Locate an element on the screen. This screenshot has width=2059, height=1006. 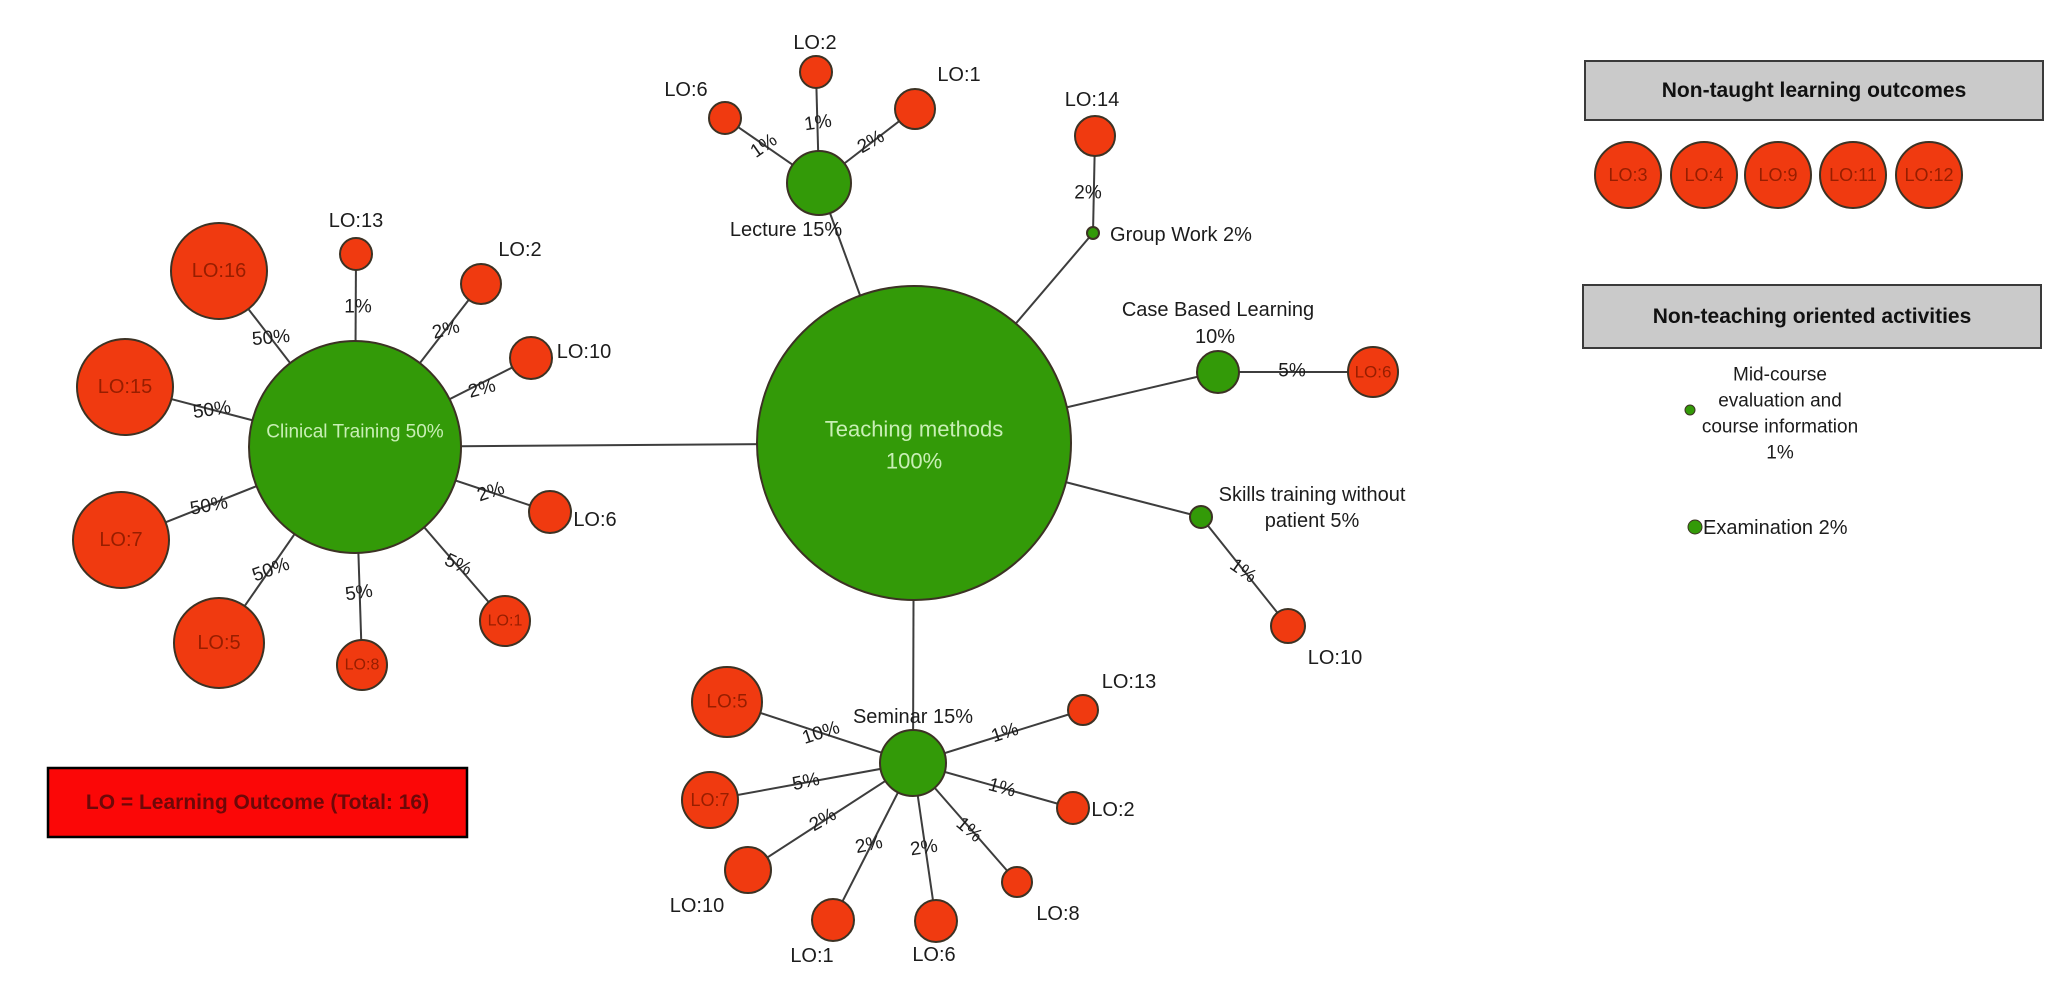
legend-box is located at coordinates (257, 802).